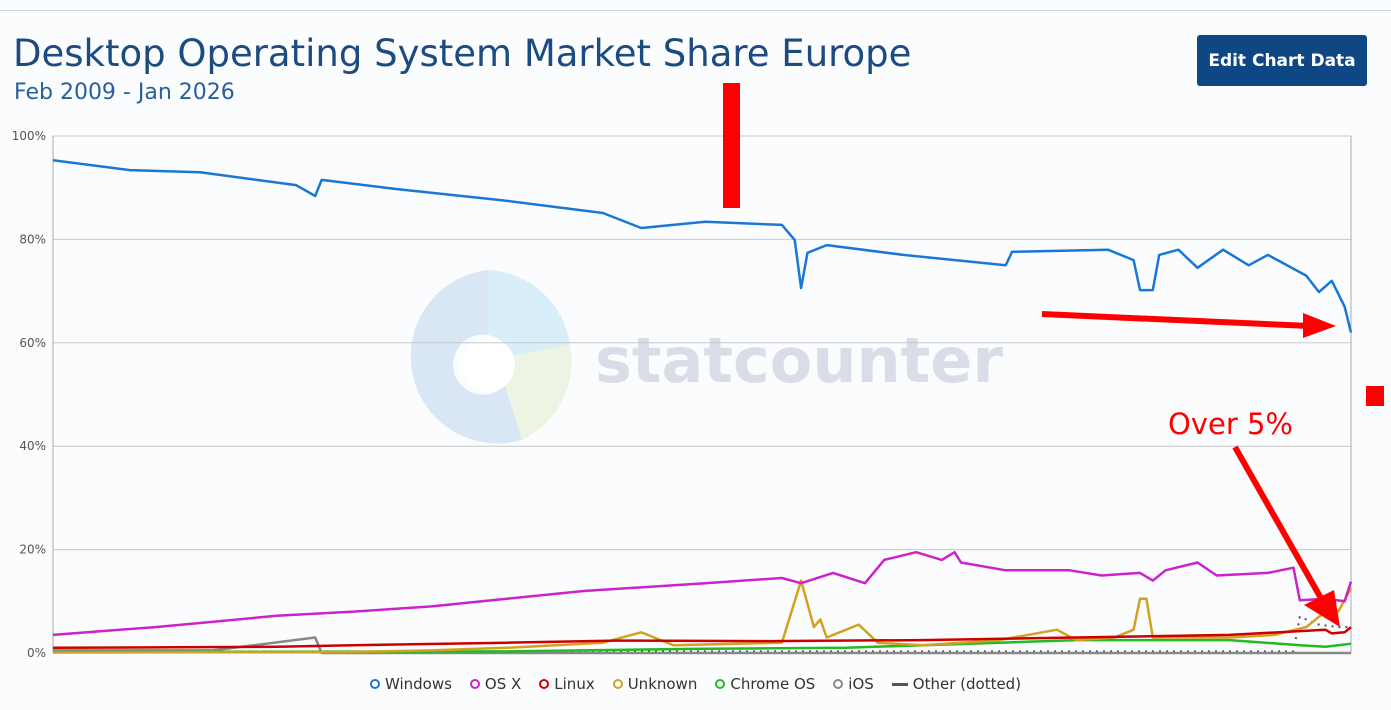 Image resolution: width=1391 pixels, height=710 pixels. I want to click on legend-item: Linux, so click(567, 684).